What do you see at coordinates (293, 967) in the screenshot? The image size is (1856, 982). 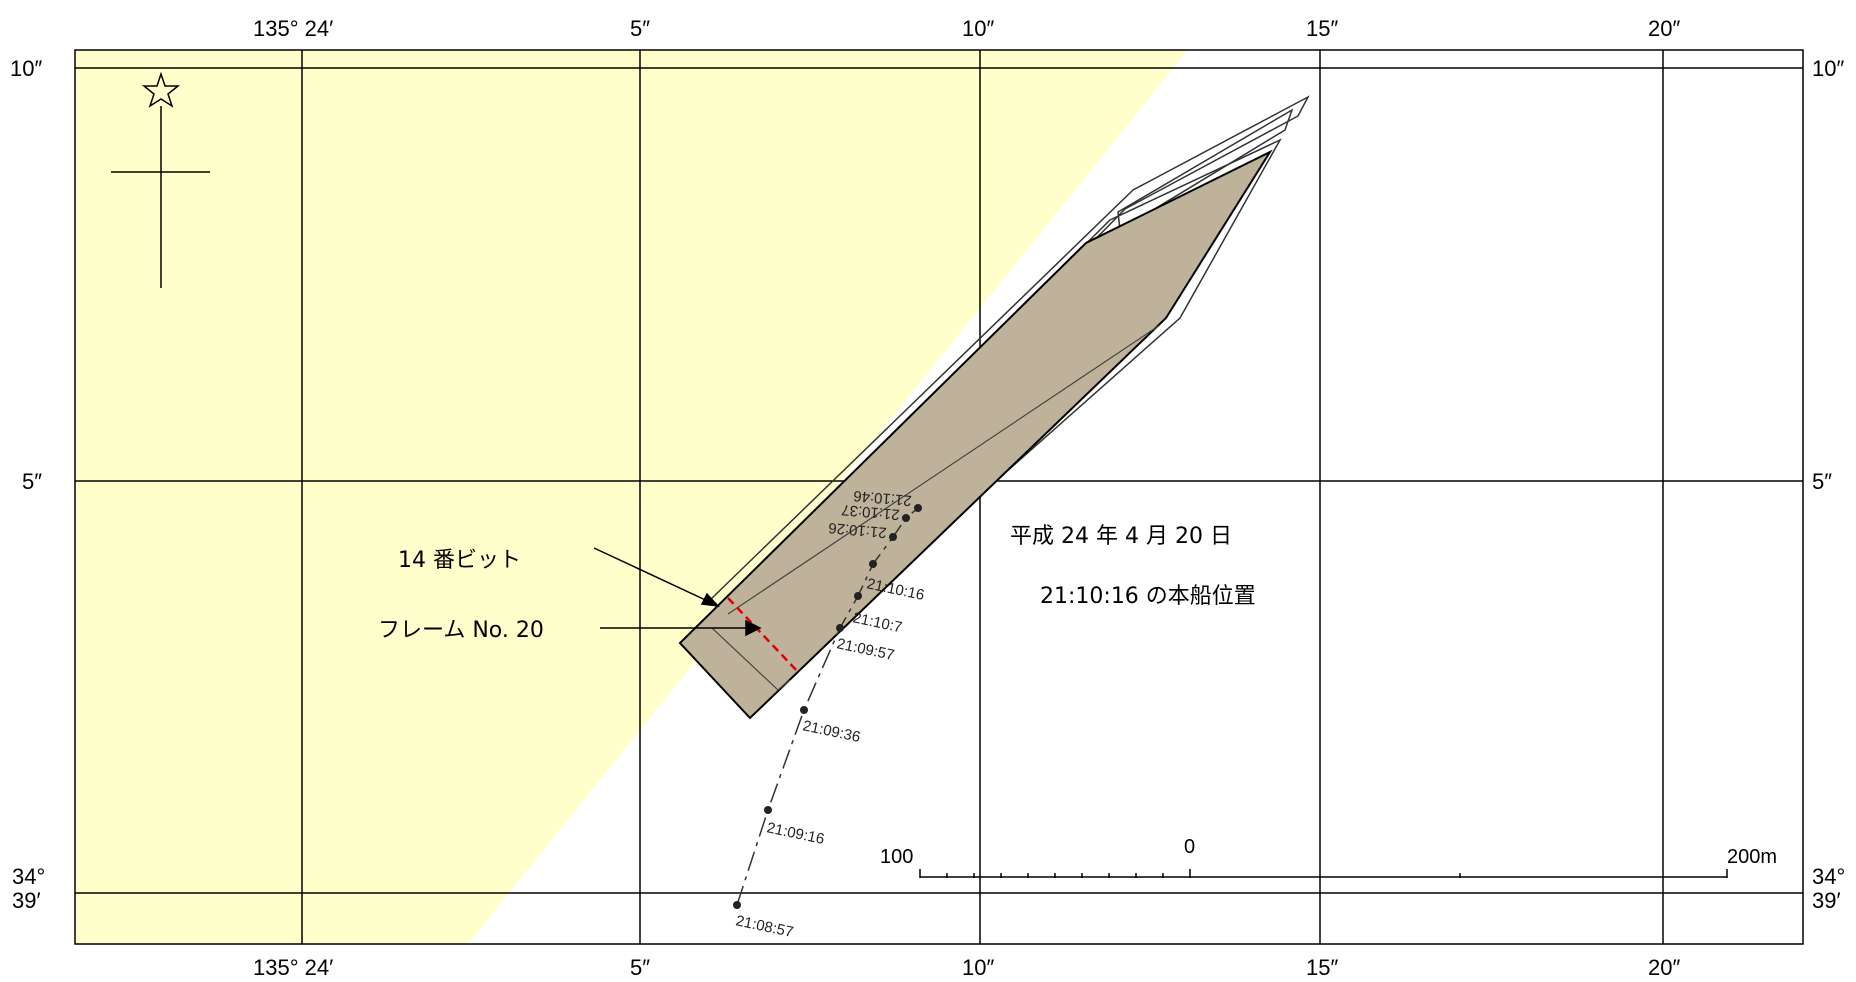 I see `bottom-axis-label: 135° 24′` at bounding box center [293, 967].